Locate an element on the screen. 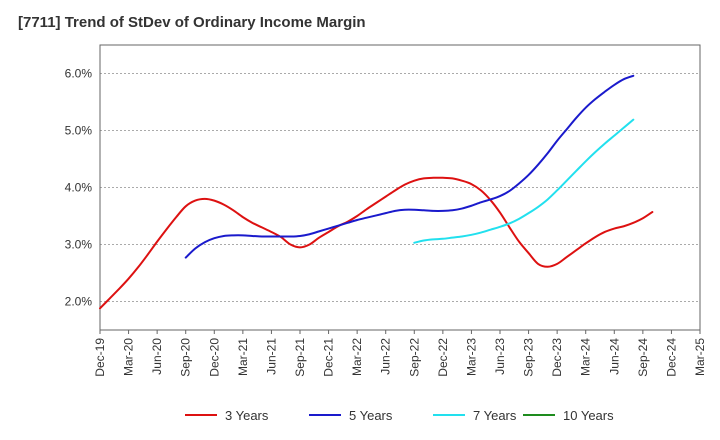 The height and width of the screenshot is (440, 720). legend-label-7-years: 7 Years is located at coordinates (495, 415).